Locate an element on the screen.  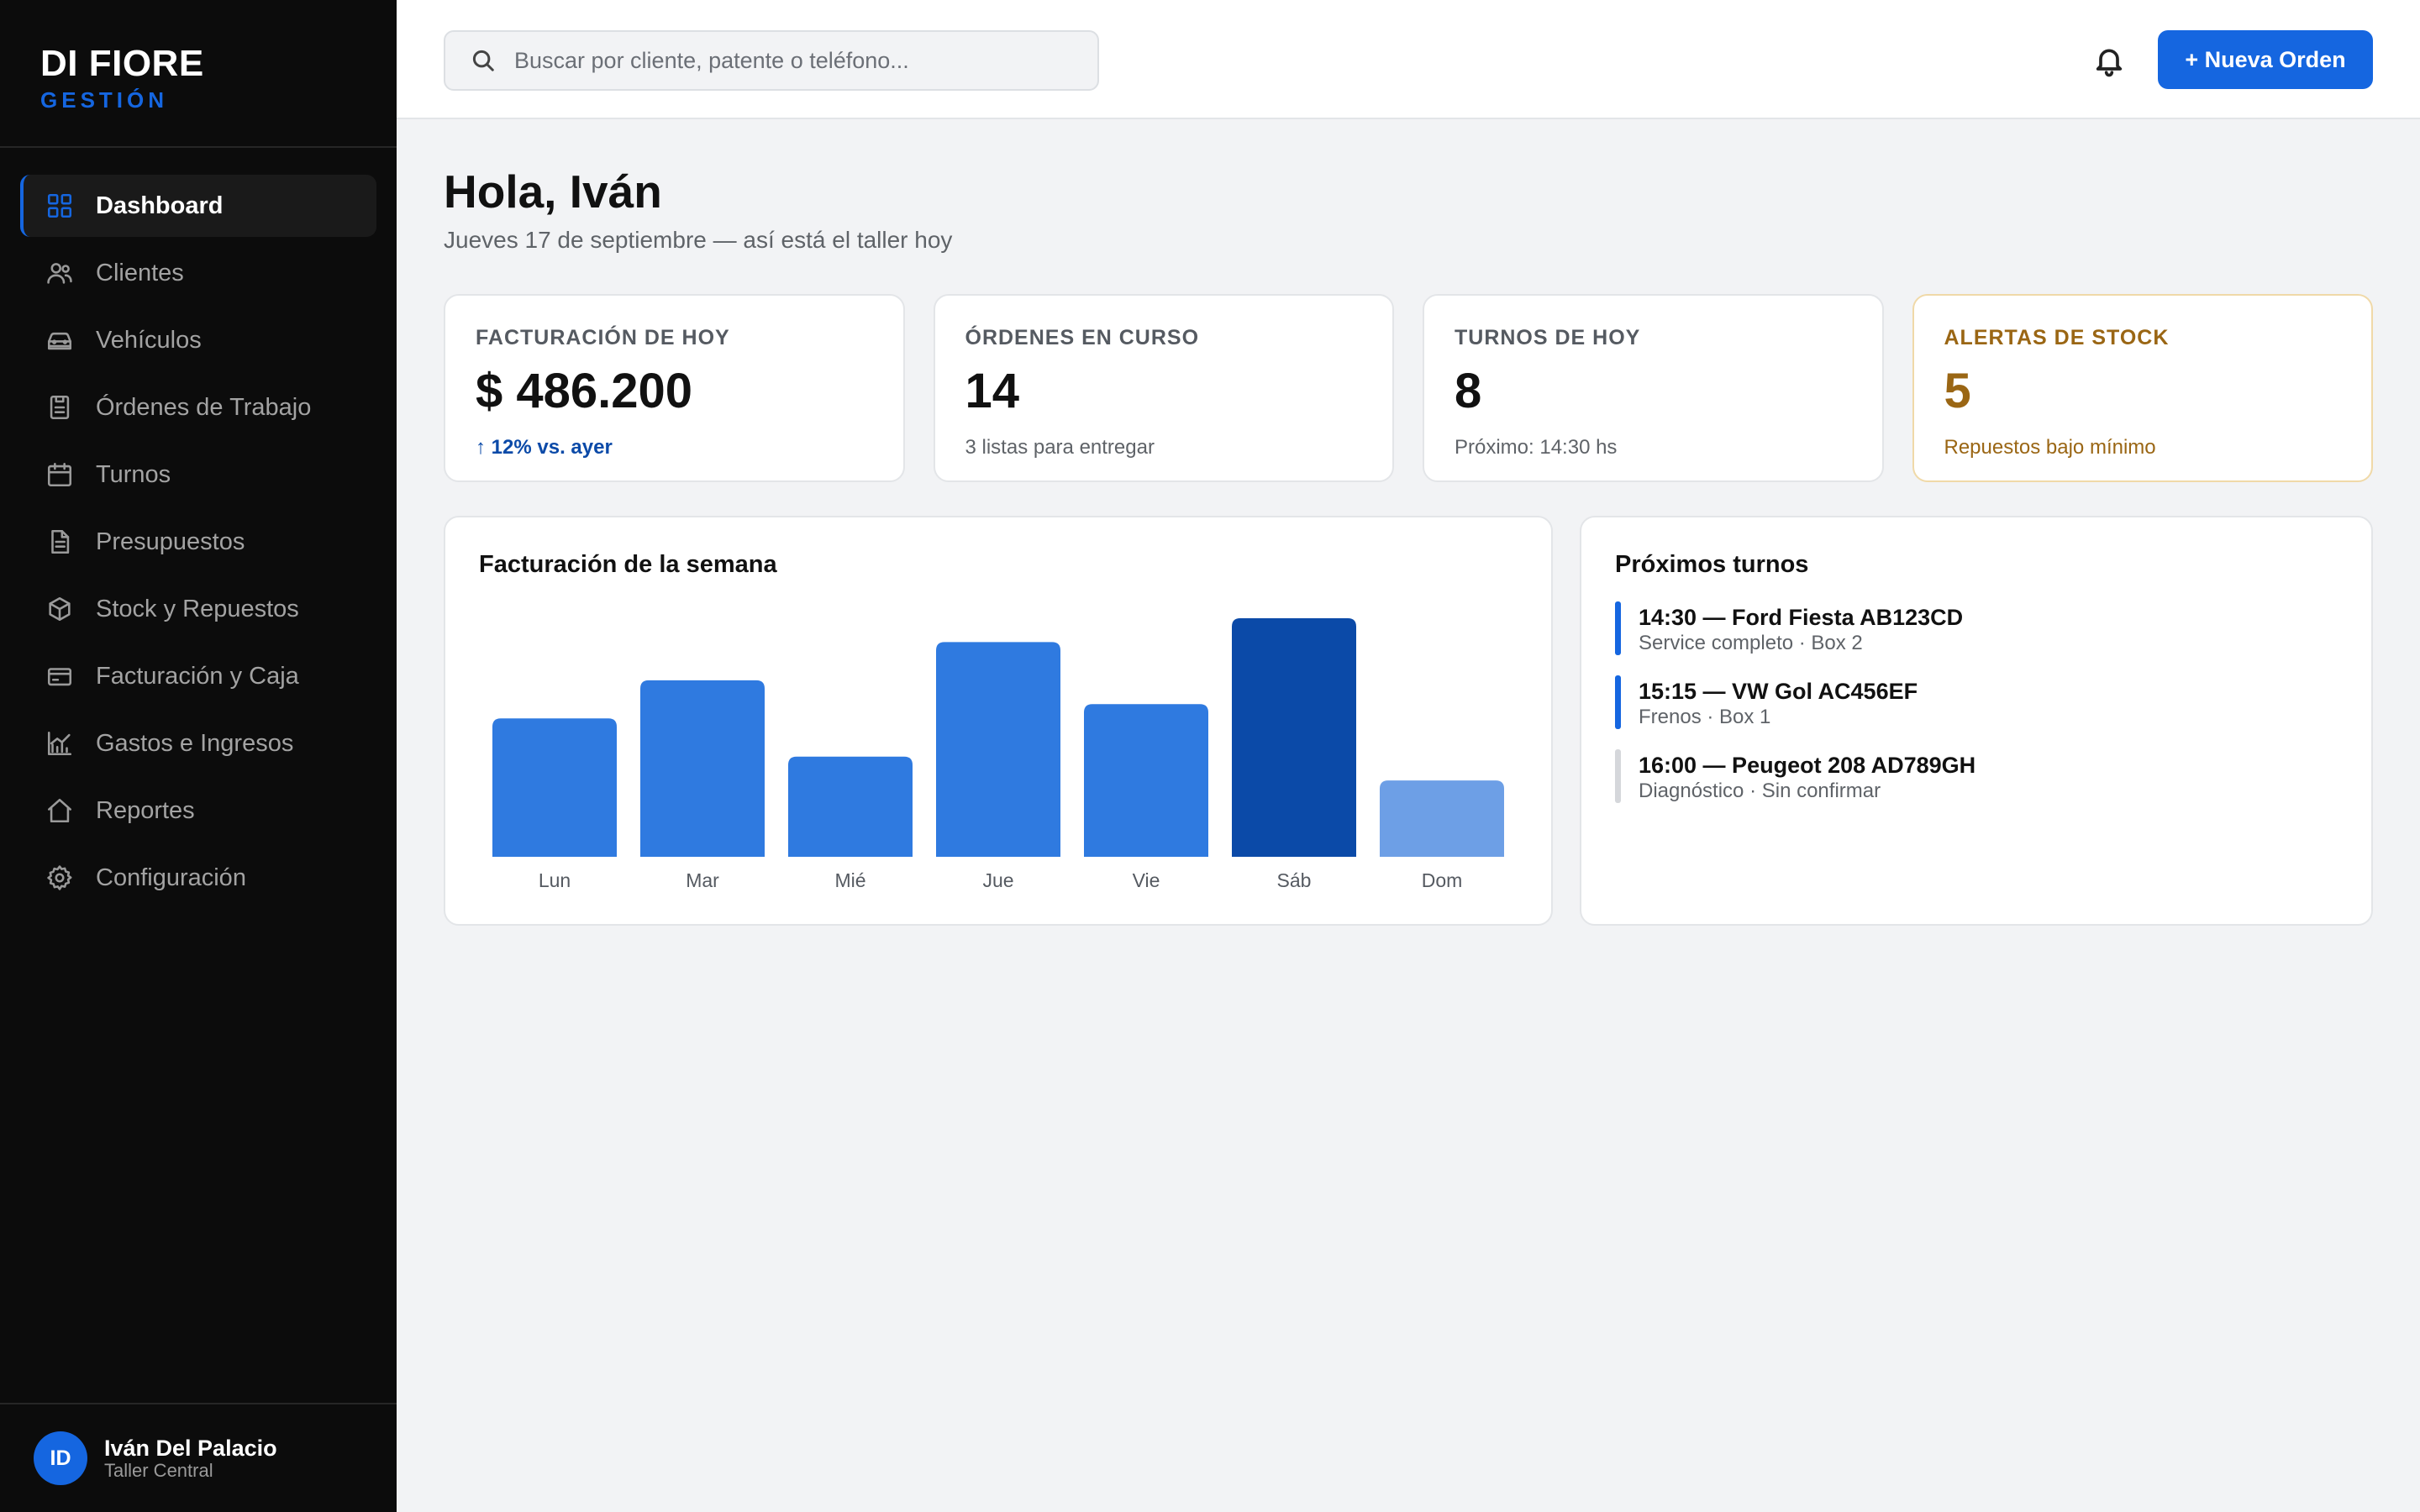
search-icon is located at coordinates (483, 60).